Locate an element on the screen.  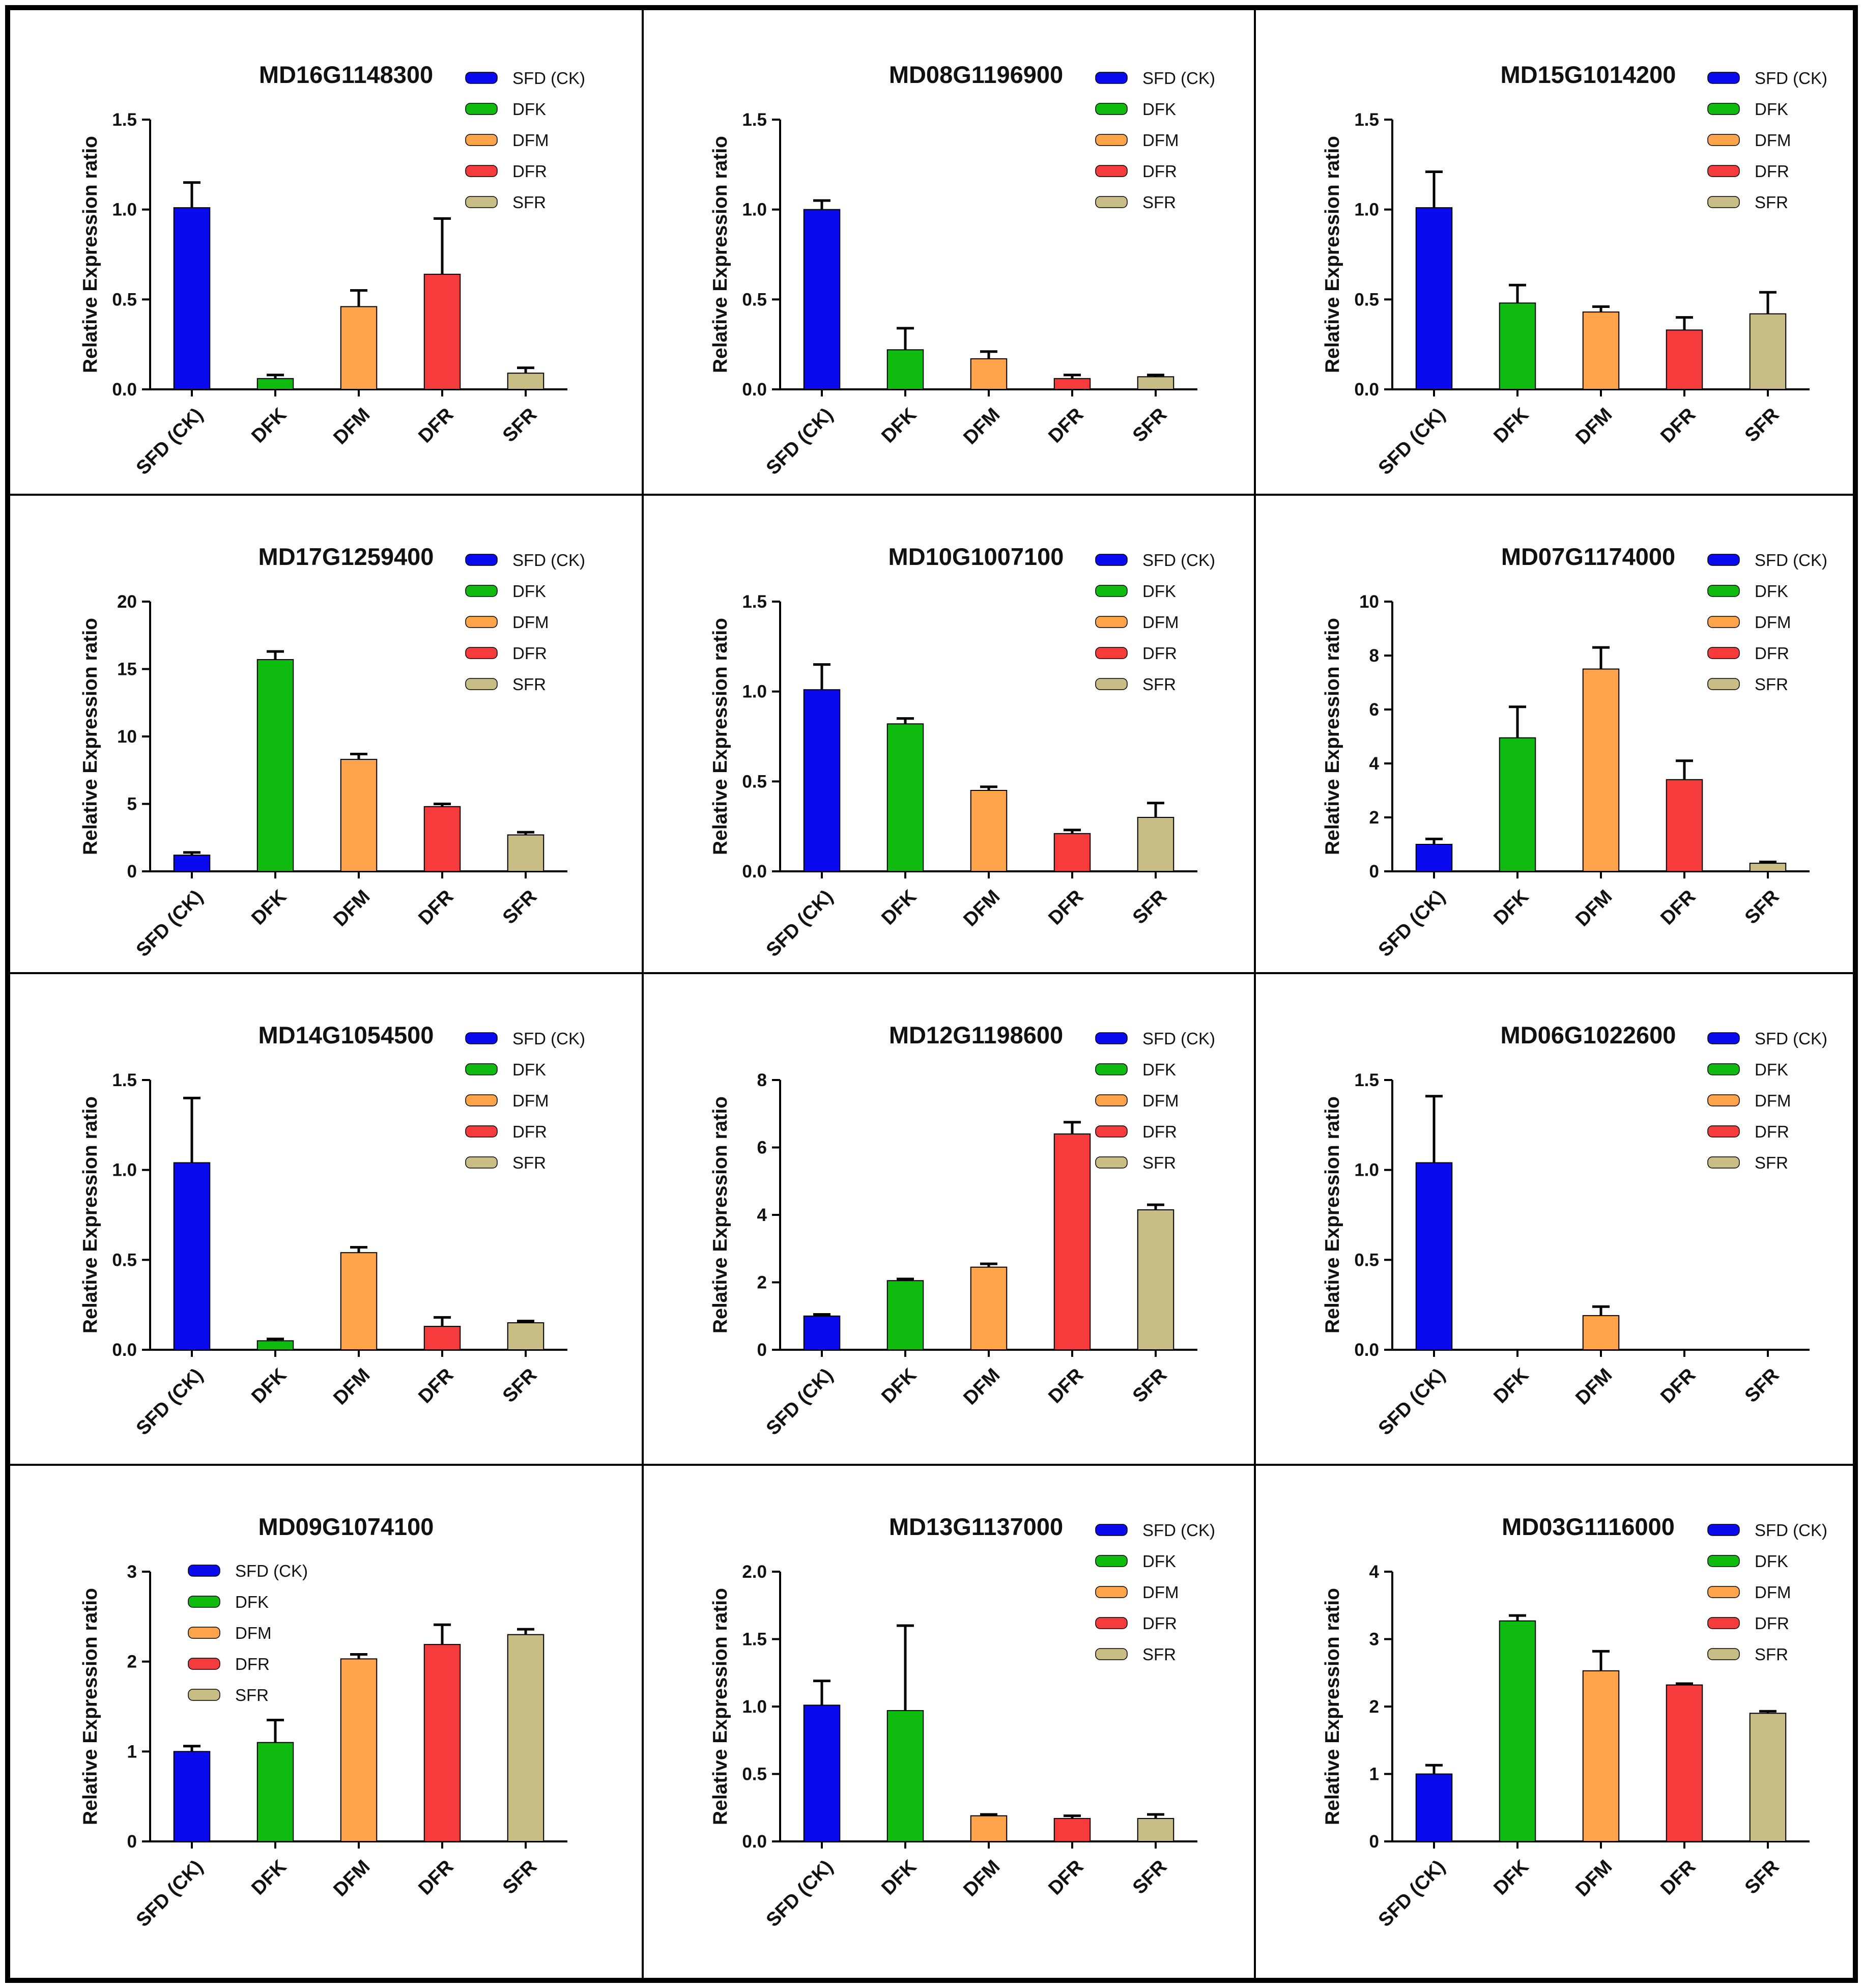
y-tick-label: 6 is located at coordinates (1374, 710).